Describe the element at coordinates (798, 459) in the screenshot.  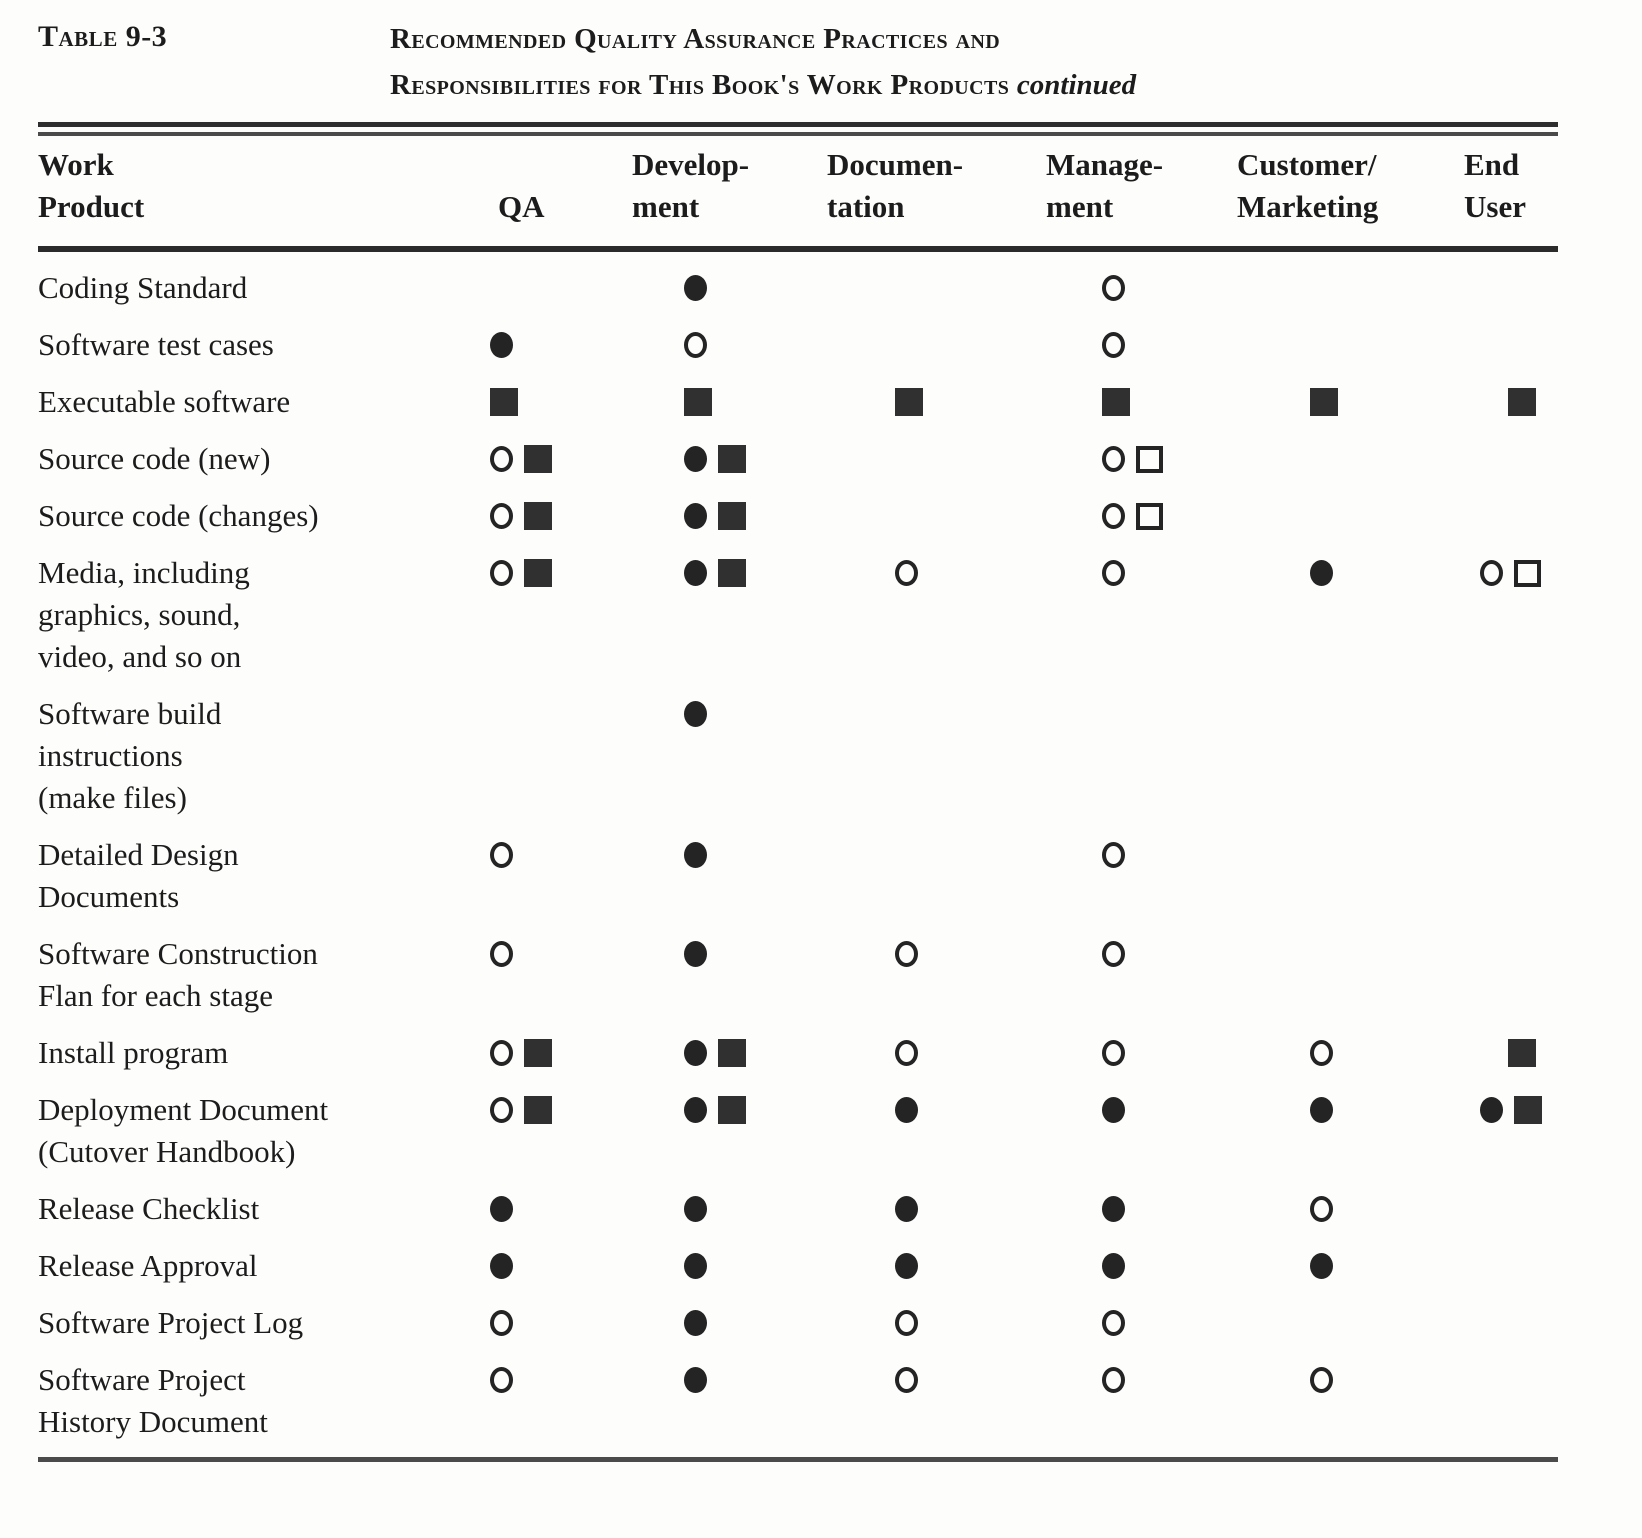
I see `table-row: Source code (new)` at that location.